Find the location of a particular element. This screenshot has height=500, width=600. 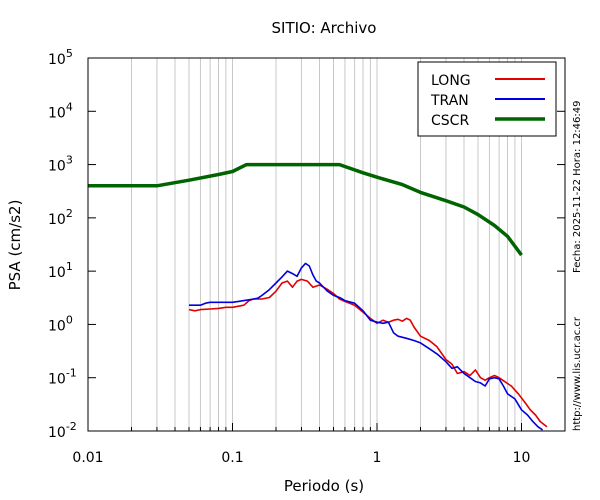

x-tick-label: 1 is located at coordinates (377, 458).